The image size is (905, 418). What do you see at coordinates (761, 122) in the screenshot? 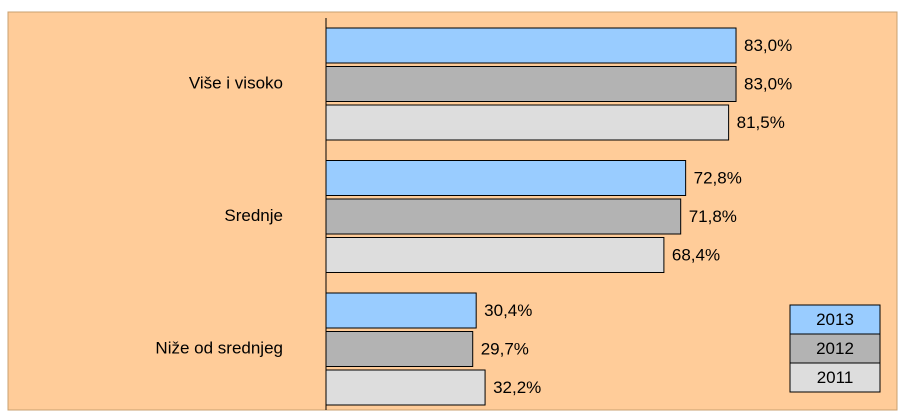
I see `value-label: 81,5%` at bounding box center [761, 122].